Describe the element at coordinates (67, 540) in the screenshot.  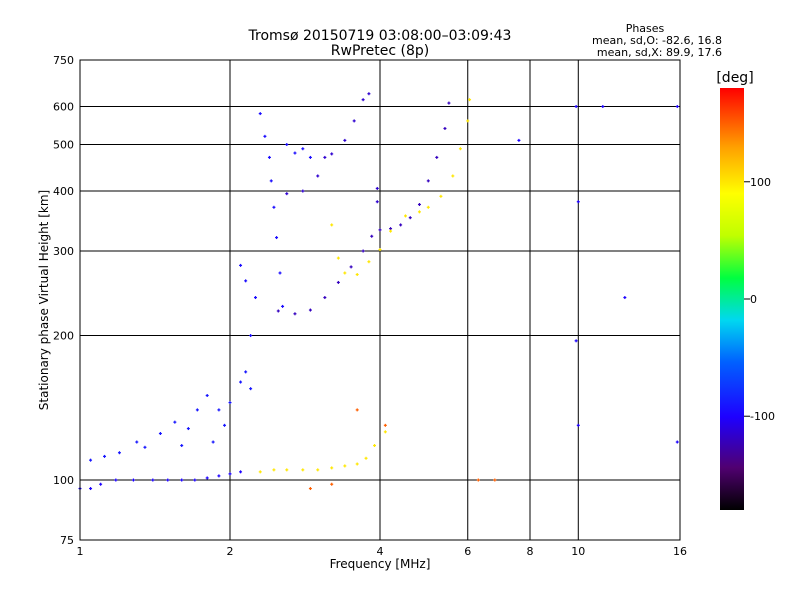
I see `y-tick-label: 75` at that location.